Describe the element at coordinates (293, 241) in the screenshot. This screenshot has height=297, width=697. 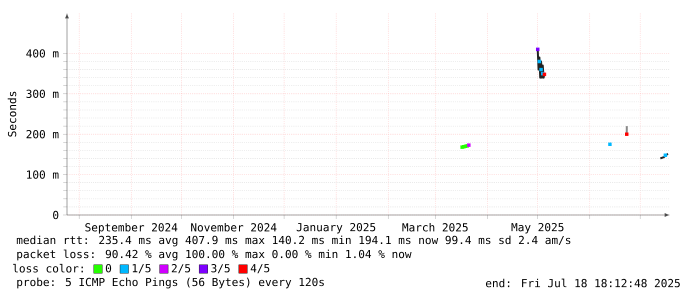
I see `text: median rtt: 235.4 ms avg 407.9 ms max 140.2 ms min 194.1 ms now 99.4 ms sd 2.4 am/s` at that location.